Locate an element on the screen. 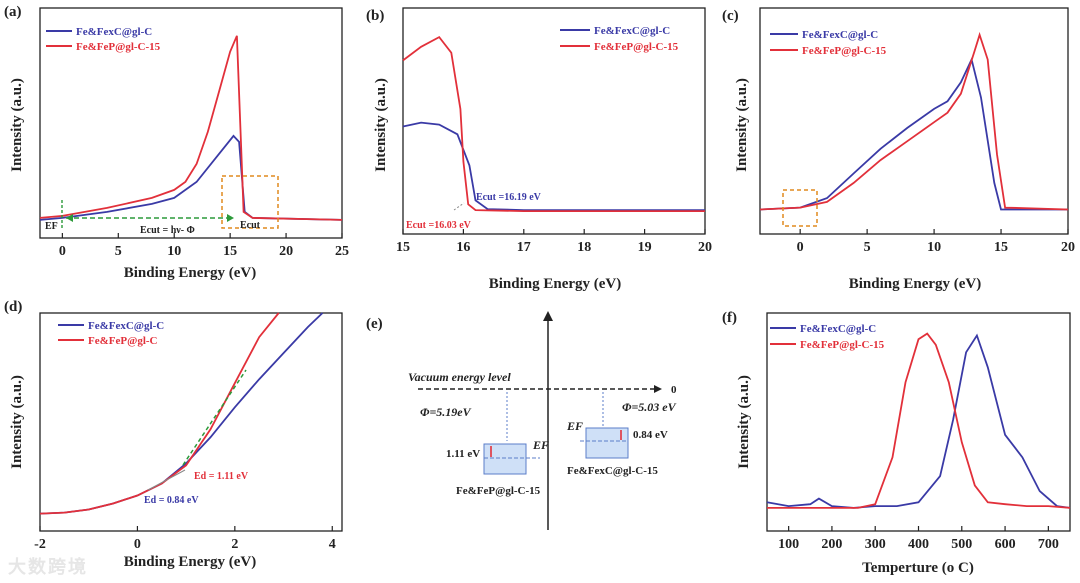 This screenshot has width=1080, height=583. panel-label-b: (b) is located at coordinates (375, 16).